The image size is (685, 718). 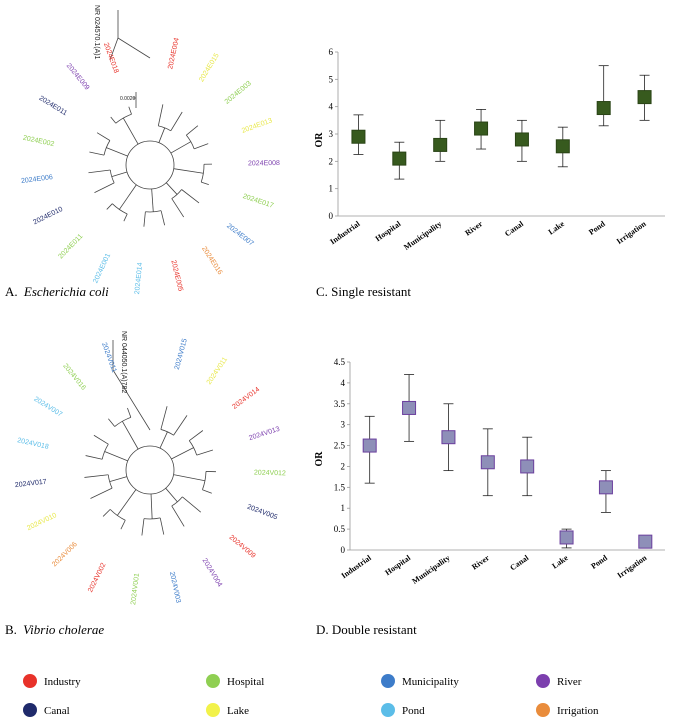 What do you see at coordinates (331, 79) in the screenshot?
I see `y-tick-label: 5` at bounding box center [331, 79].